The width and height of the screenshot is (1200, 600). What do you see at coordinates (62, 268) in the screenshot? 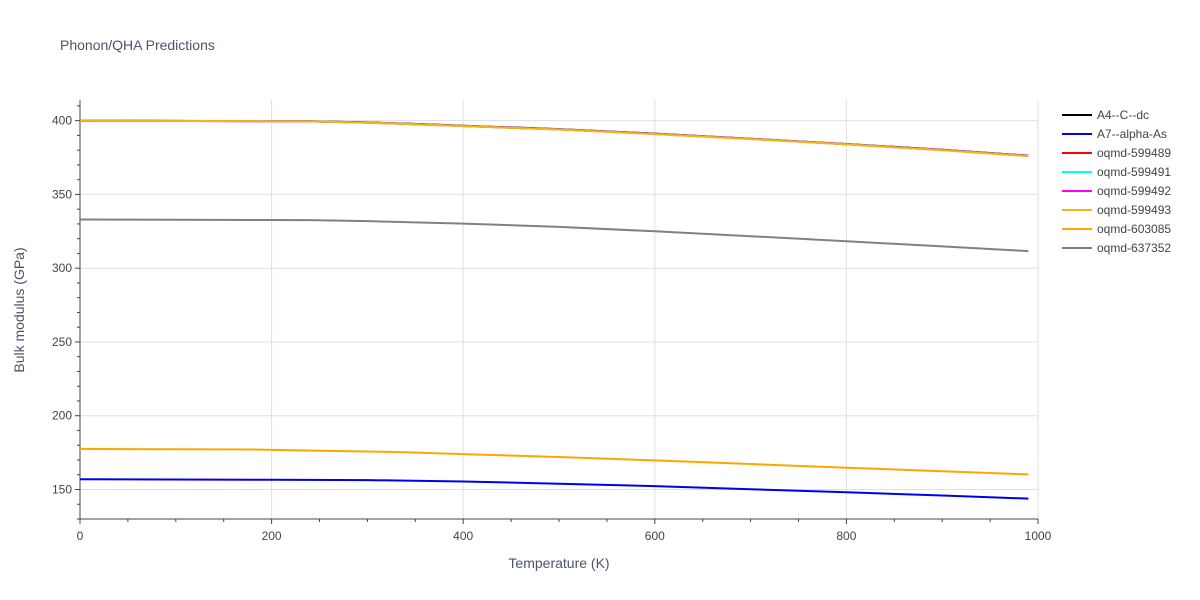
I see `y-tick-label: 300` at bounding box center [62, 268].